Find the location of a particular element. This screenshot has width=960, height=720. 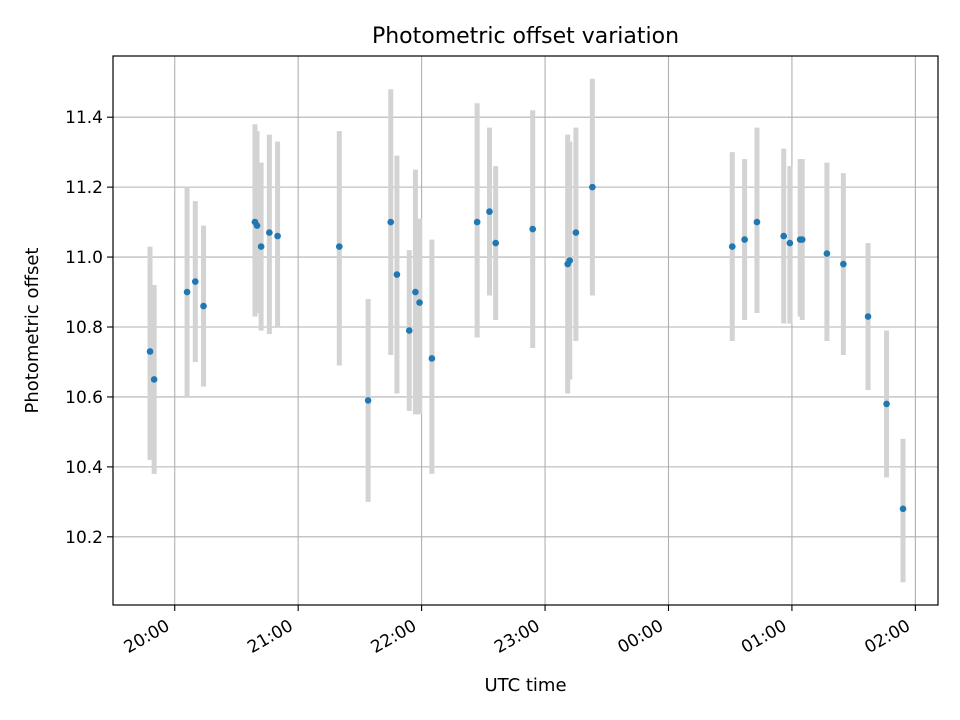

y-tick-label: 10.4 is located at coordinates (84, 468).